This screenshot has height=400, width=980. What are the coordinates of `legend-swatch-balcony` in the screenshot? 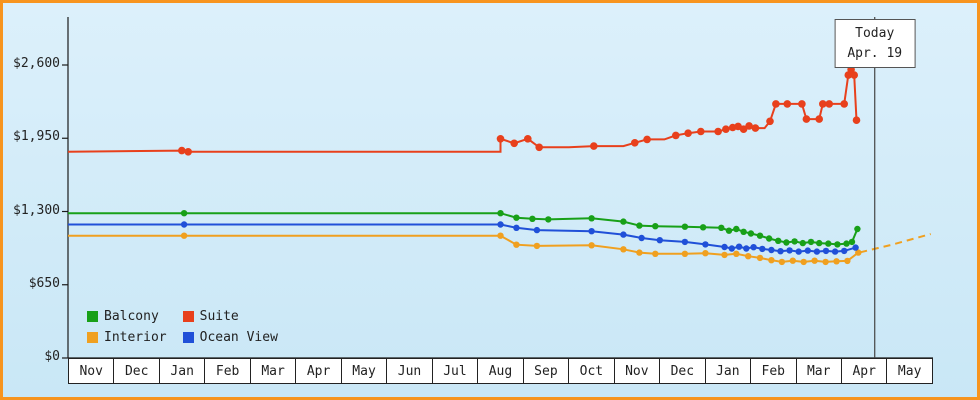 It's located at (92, 316).